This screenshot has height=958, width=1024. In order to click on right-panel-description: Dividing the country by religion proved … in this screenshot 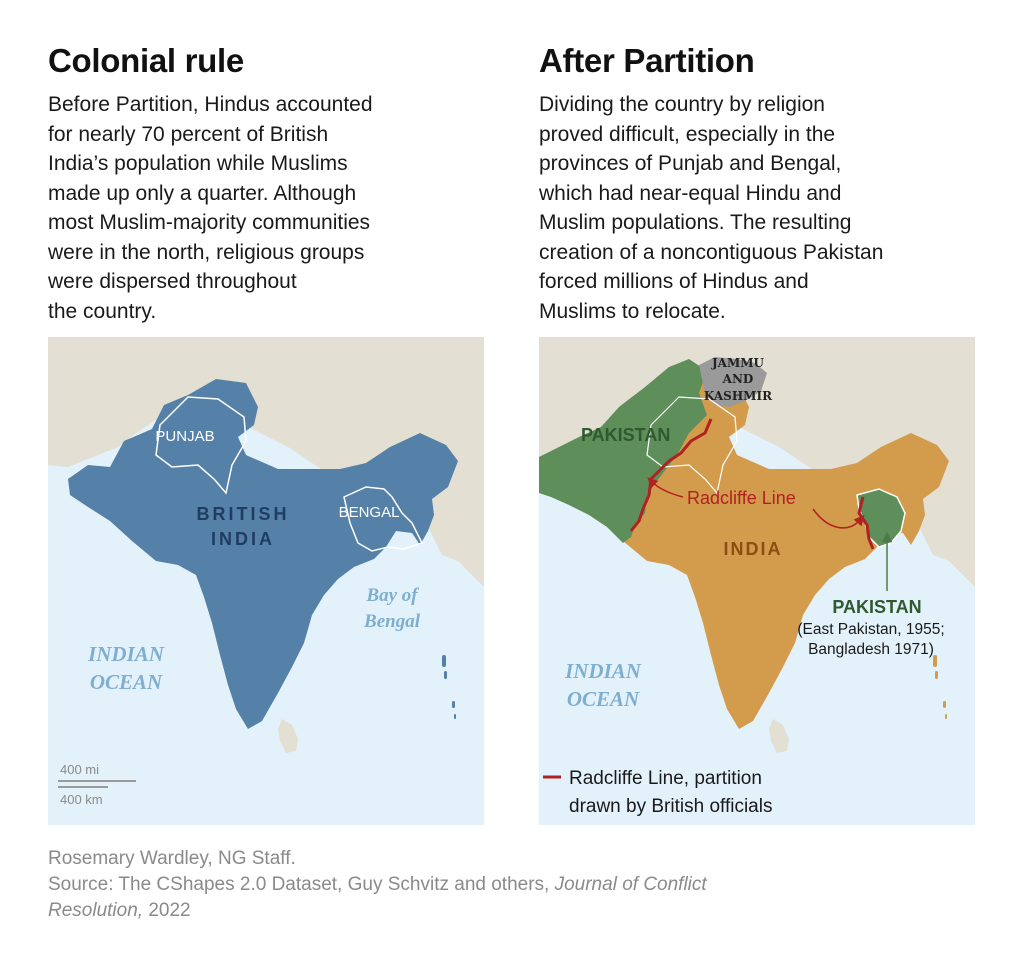, I will do `click(711, 208)`.